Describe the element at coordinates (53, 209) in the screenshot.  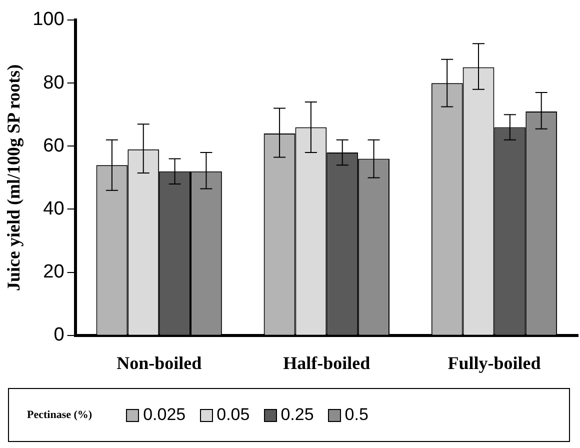
I see `y-tick-label: 40` at that location.